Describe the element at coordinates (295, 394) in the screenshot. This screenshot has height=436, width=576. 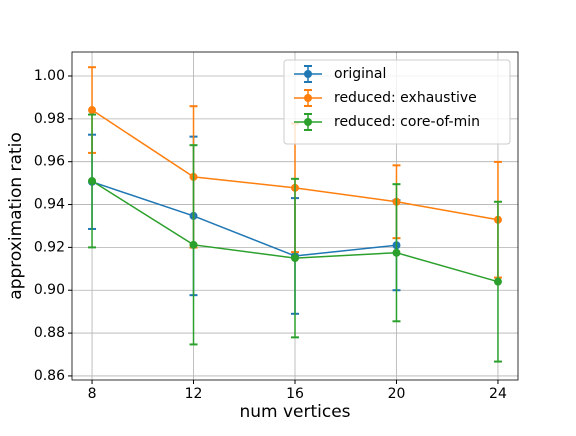
I see `x-tick-label: 16` at that location.